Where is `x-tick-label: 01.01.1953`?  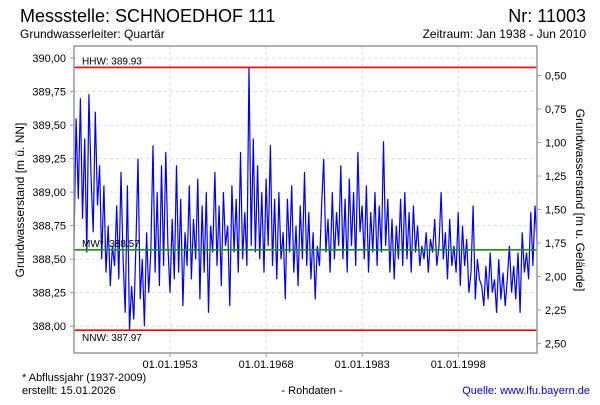 x-tick-label: 01.01.1953 is located at coordinates (170, 365).